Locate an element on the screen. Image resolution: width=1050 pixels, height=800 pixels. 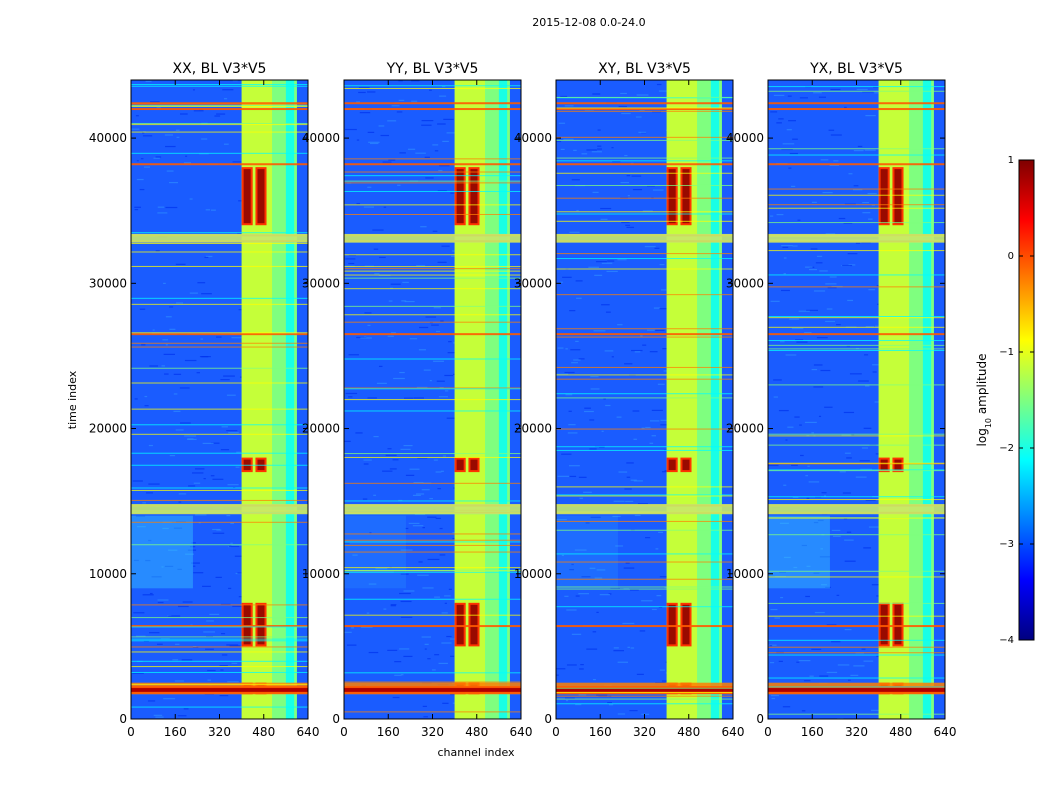
broadband-burst-core is located at coordinates (219, 690).